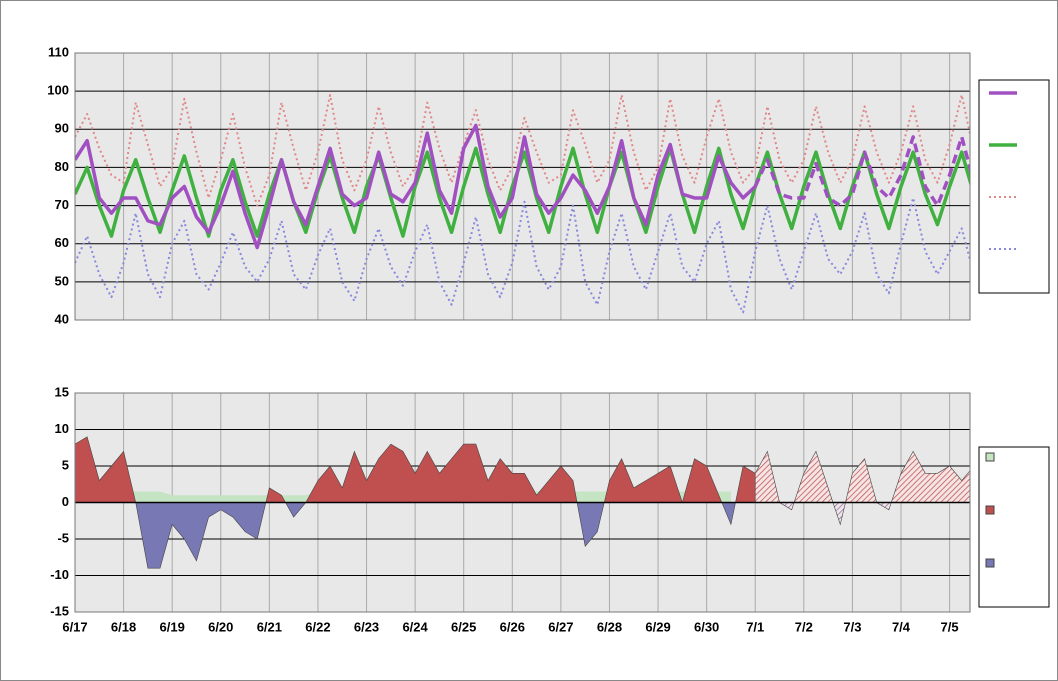 The width and height of the screenshot is (1058, 681). Describe the element at coordinates (852, 626) in the screenshot. I see `x-tick-label: 7/3` at that location.